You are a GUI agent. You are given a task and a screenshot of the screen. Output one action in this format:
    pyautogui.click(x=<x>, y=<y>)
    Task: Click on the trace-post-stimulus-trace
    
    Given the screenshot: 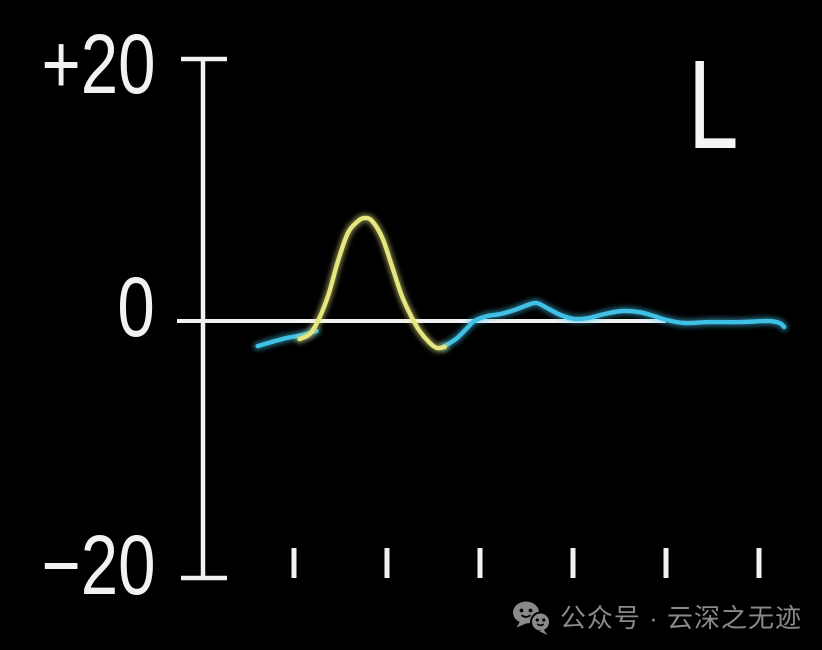 What is the action you would take?
    pyautogui.click(x=613, y=325)
    